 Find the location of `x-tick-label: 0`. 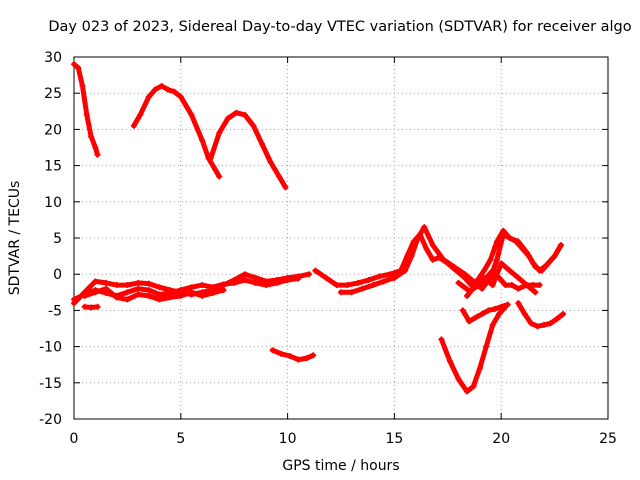

x-tick-label: 0 is located at coordinates (74, 439).